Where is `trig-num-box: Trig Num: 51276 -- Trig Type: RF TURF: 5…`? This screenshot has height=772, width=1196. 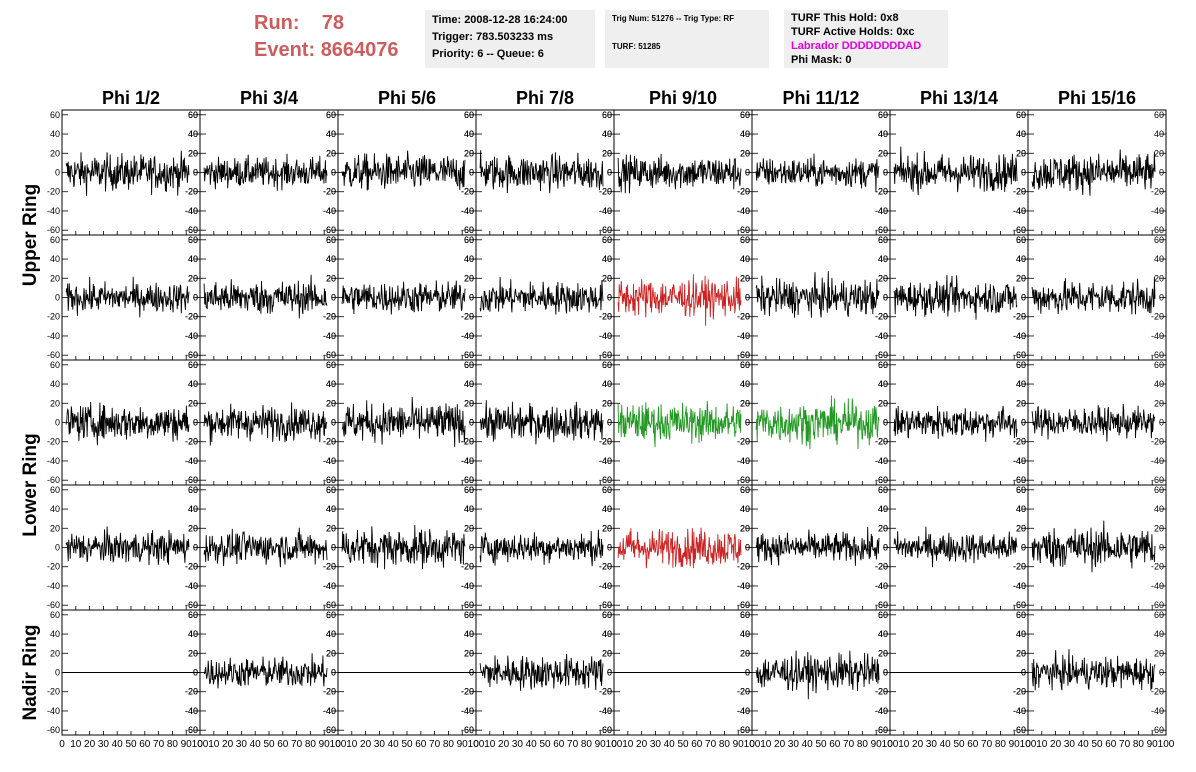
trig-num-box: Trig Num: 51276 -- Trig Type: RF TURF: 5… is located at coordinates (687, 39).